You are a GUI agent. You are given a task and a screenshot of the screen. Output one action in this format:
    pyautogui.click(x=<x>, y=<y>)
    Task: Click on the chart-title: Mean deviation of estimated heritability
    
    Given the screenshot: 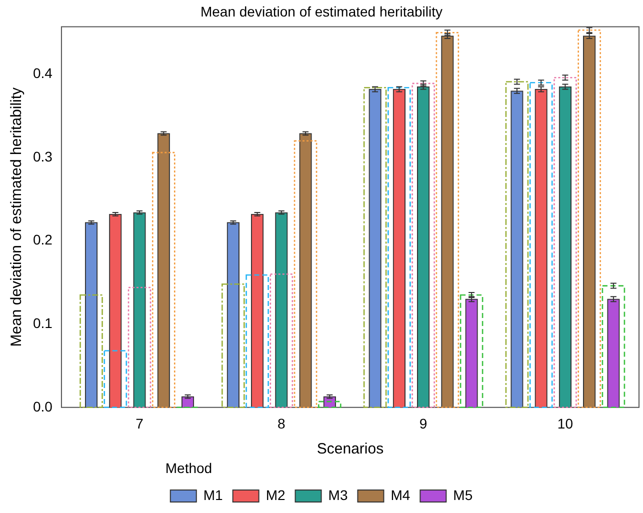 What is the action you would take?
    pyautogui.click(x=321, y=11)
    